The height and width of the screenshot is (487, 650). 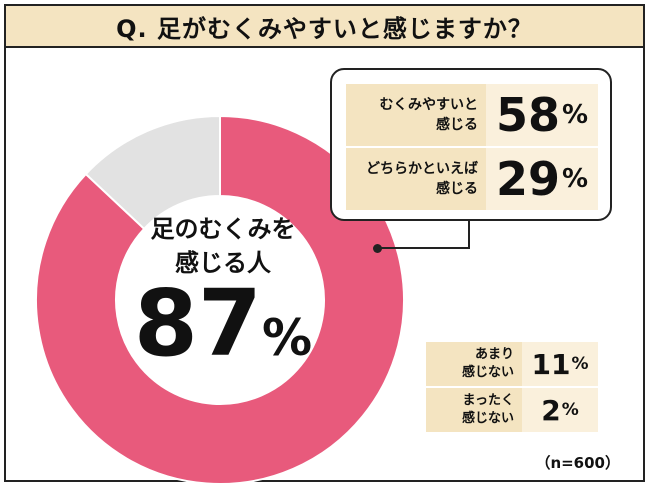 What do you see at coordinates (560, 410) in the screenshot?
I see `legend-value: 2%` at bounding box center [560, 410].